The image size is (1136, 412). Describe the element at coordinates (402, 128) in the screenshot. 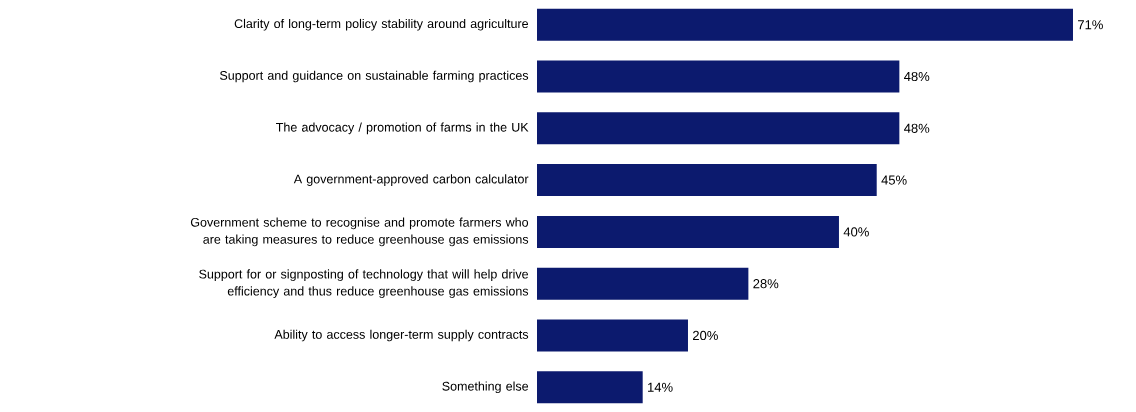

I see `y-tick-label: The advocacy / promotion of farms in the UK` at that location.